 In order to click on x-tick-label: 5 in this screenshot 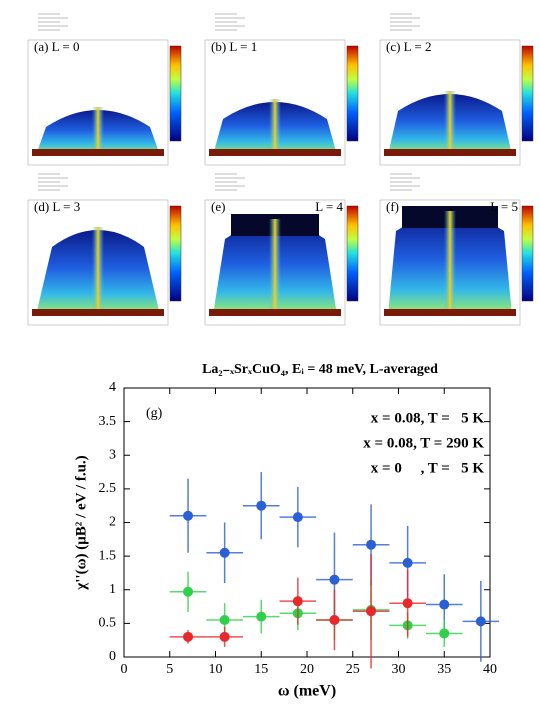, I will do `click(169, 669)`.